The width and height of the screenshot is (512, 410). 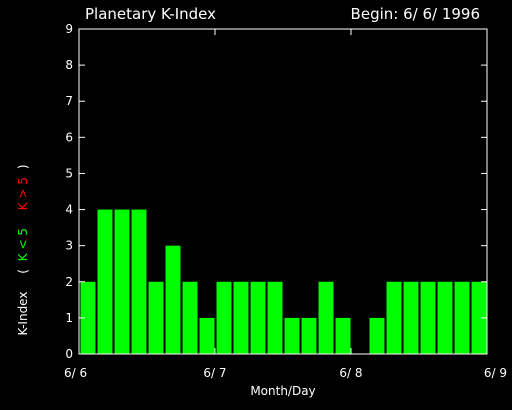 What do you see at coordinates (69, 65) in the screenshot?
I see `y-tick-label-8: 8` at bounding box center [69, 65].